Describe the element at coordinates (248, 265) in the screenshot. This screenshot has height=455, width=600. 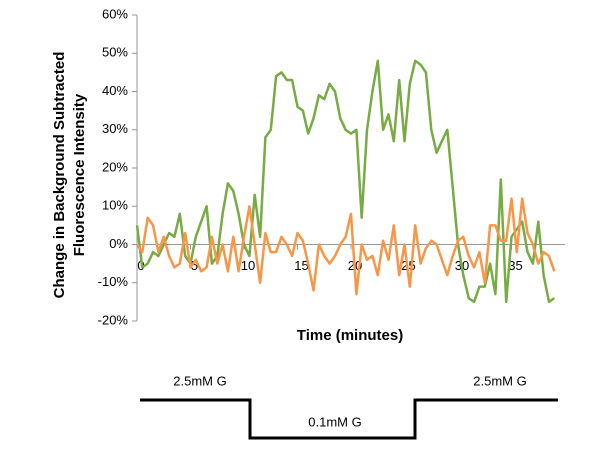
I see `x-tick-label: 10` at that location.